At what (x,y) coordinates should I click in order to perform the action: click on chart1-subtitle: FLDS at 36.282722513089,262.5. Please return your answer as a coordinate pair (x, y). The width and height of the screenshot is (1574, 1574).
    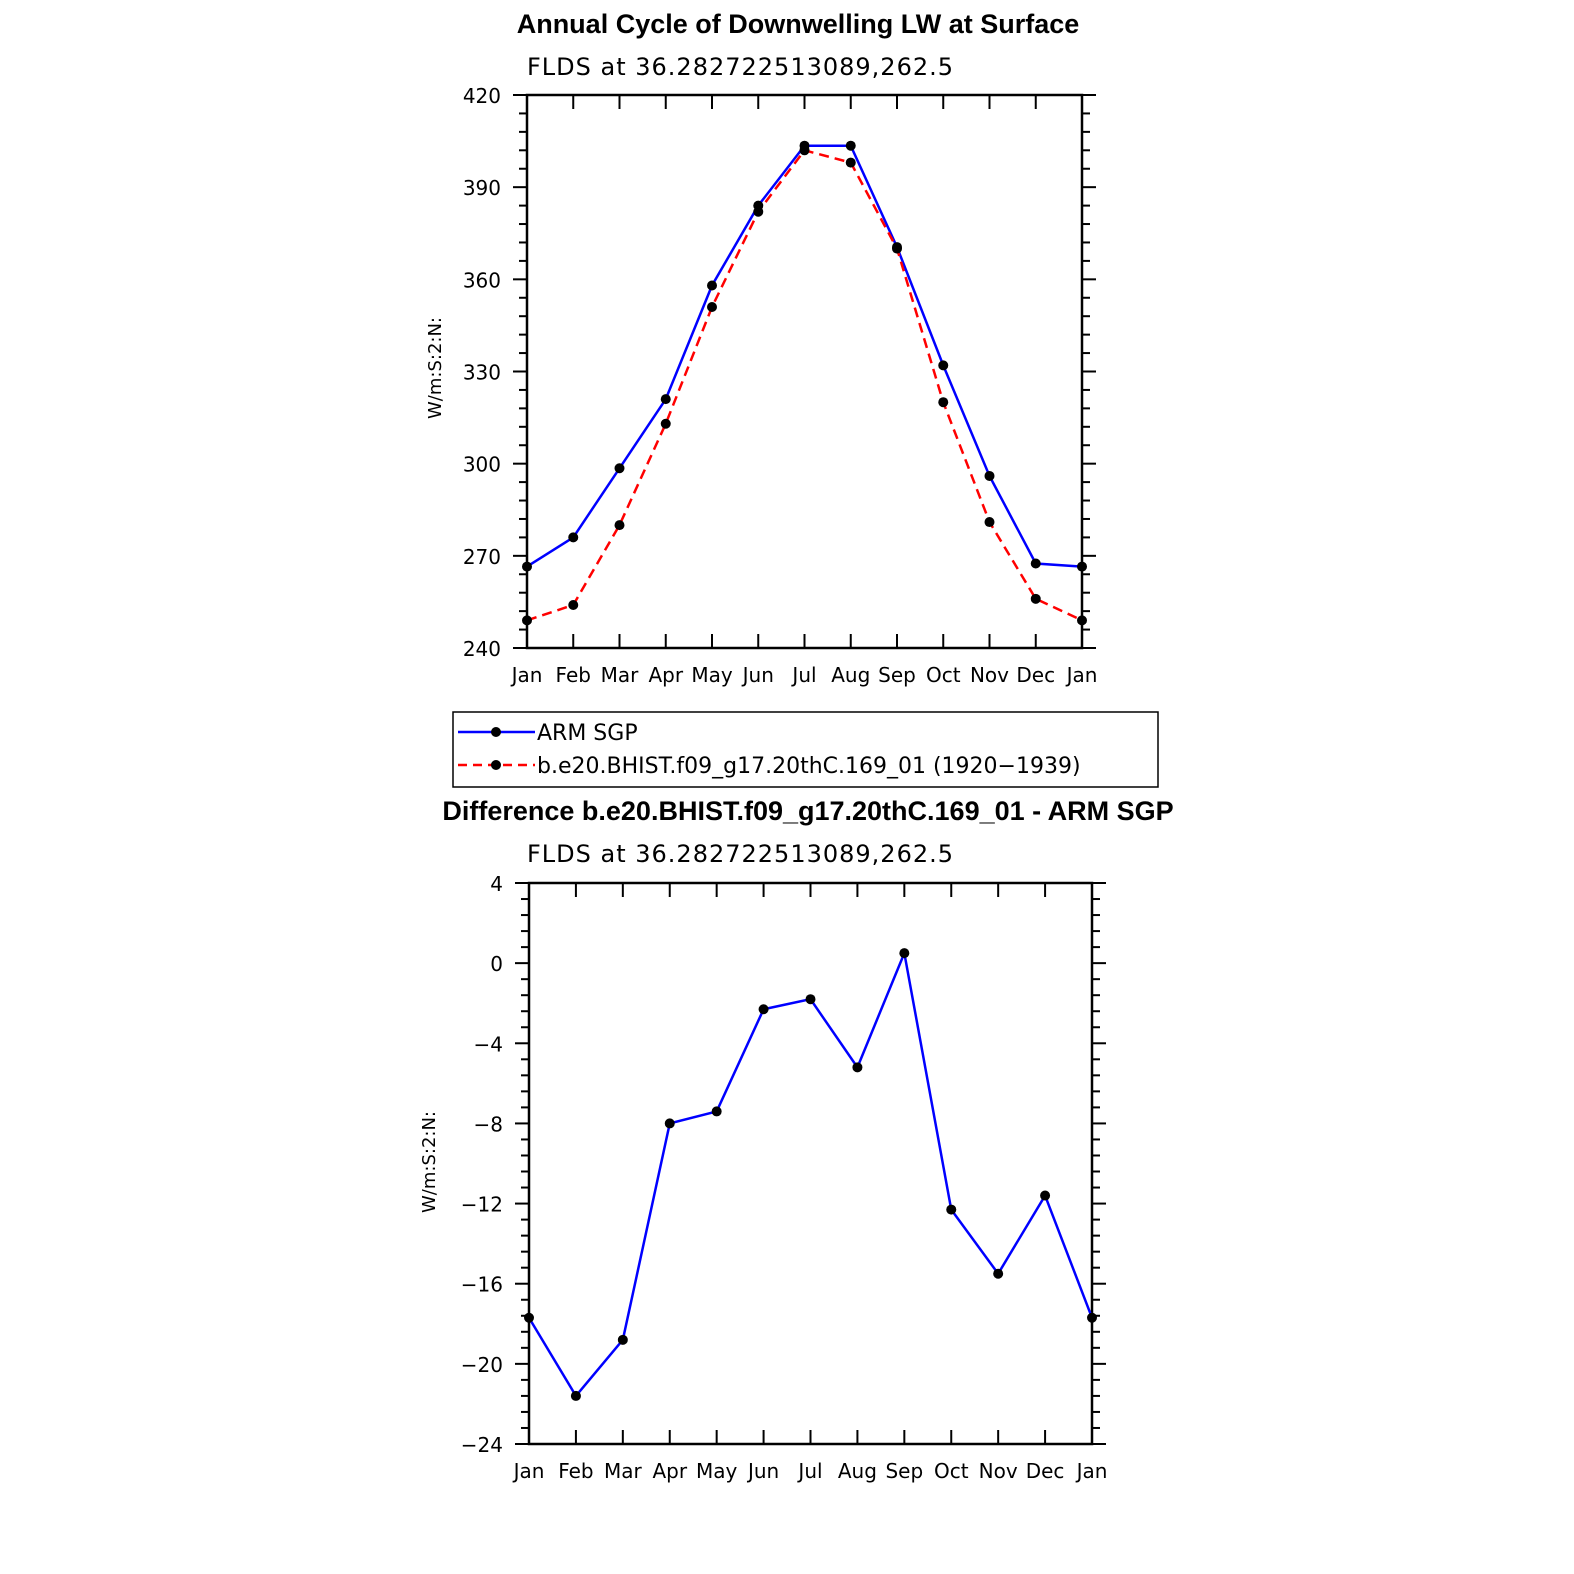
    Looking at the image, I should click on (740, 67).